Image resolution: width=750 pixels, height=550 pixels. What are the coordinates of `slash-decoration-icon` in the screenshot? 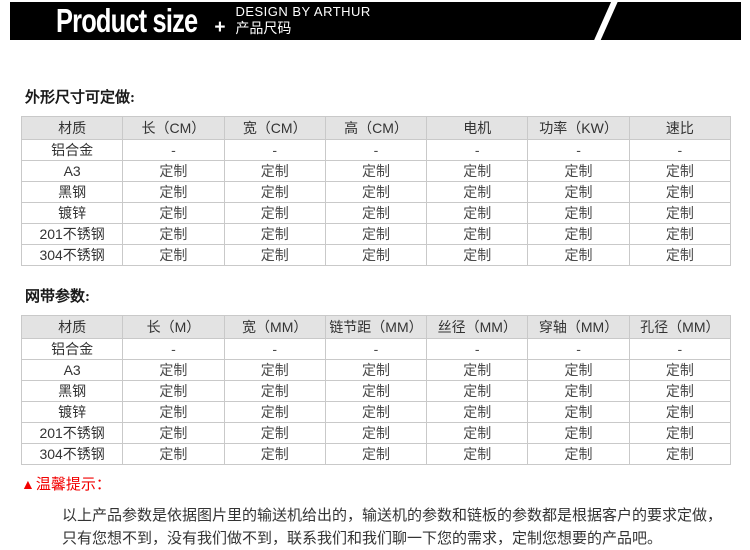 It's located at (605, 21).